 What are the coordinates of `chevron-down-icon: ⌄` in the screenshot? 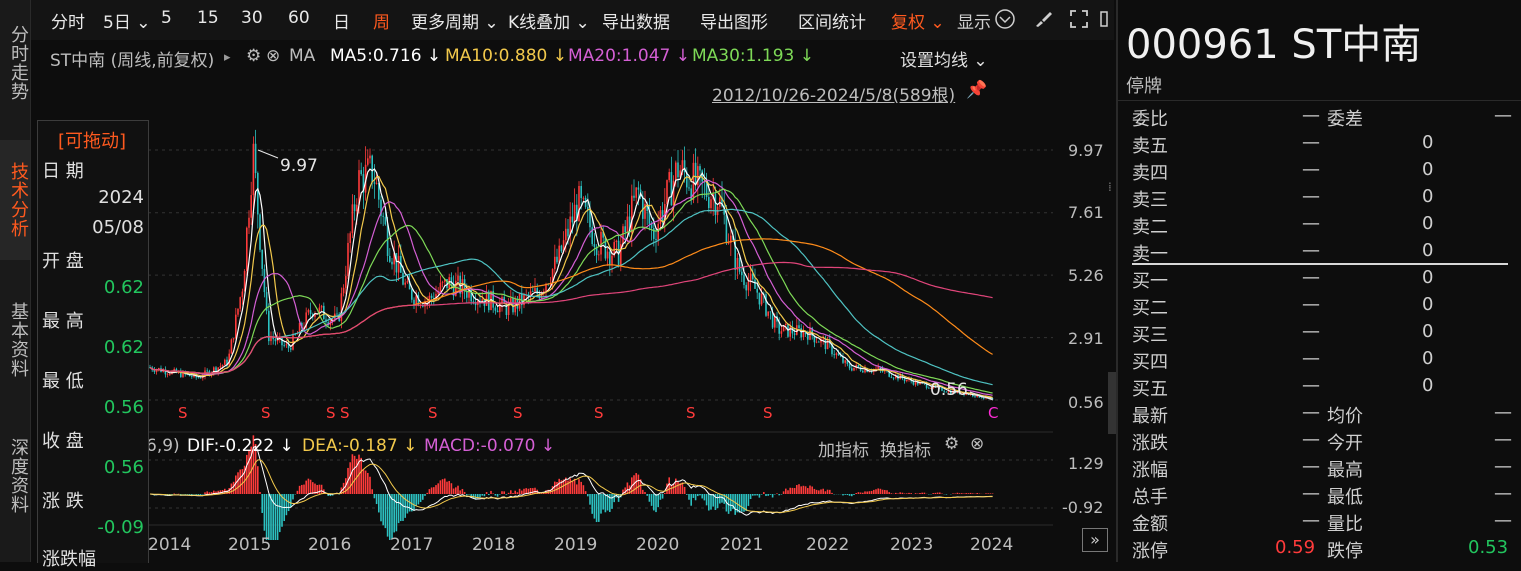 It's located at (489, 23).